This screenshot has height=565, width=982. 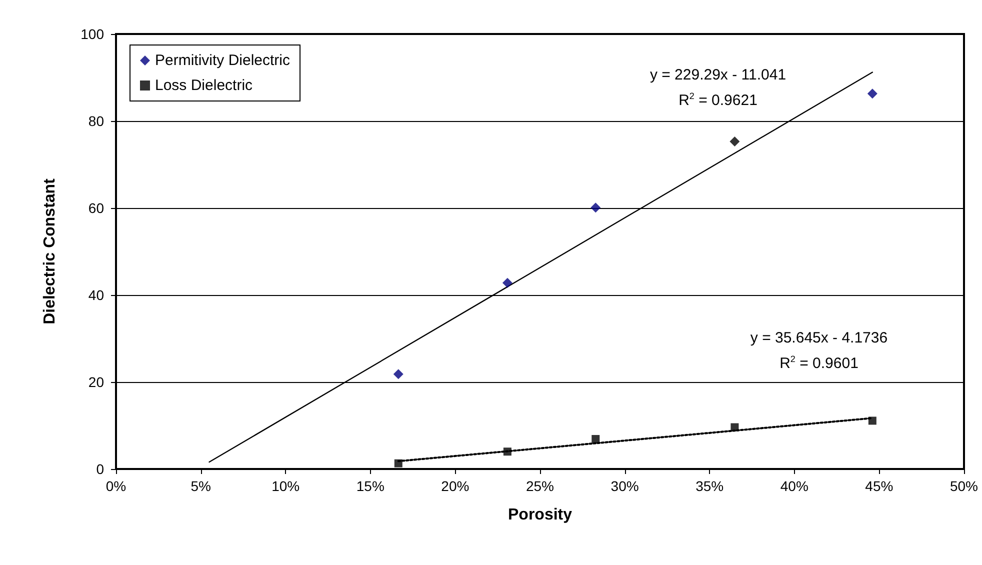 I want to click on x-tick-label: 20%, so click(x=455, y=486).